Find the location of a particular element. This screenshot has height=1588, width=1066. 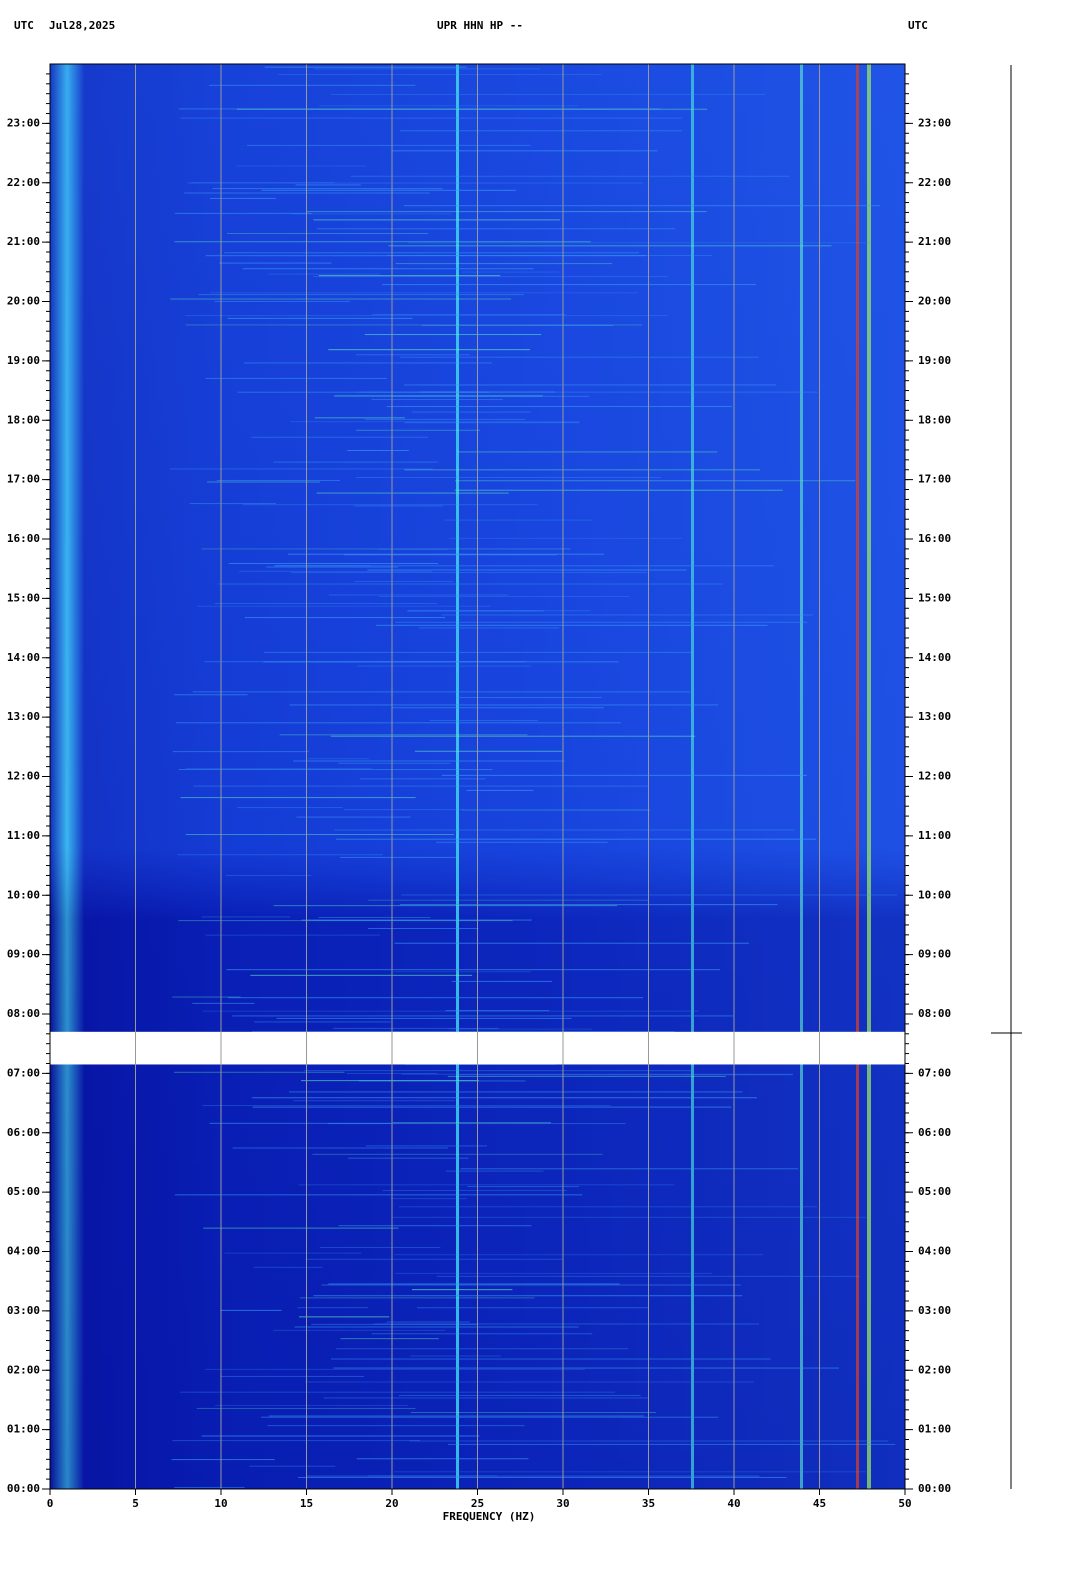

date: Jul28,2025 is located at coordinates (82, 25).